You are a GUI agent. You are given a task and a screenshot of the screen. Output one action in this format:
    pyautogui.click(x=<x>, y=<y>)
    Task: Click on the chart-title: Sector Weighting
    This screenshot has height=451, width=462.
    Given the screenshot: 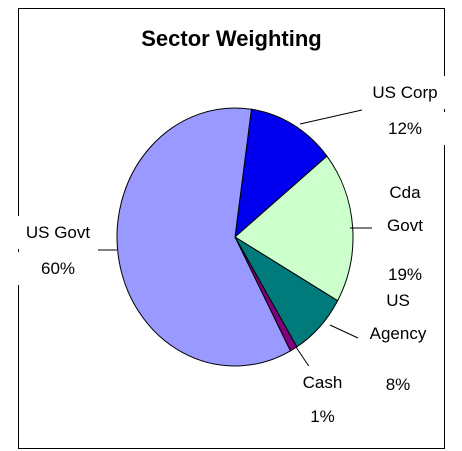 What is the action you would take?
    pyautogui.click(x=231, y=38)
    